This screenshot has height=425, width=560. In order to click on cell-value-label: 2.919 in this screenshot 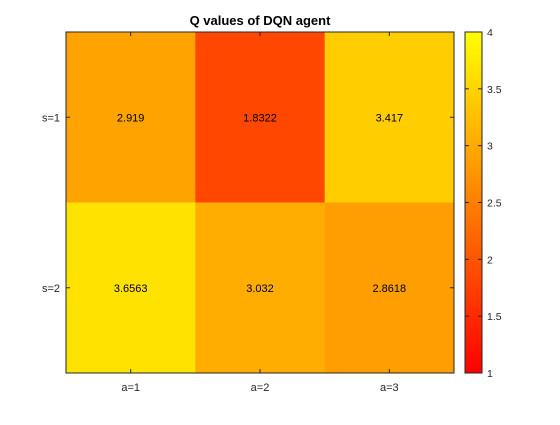, I will do `click(131, 118)`.